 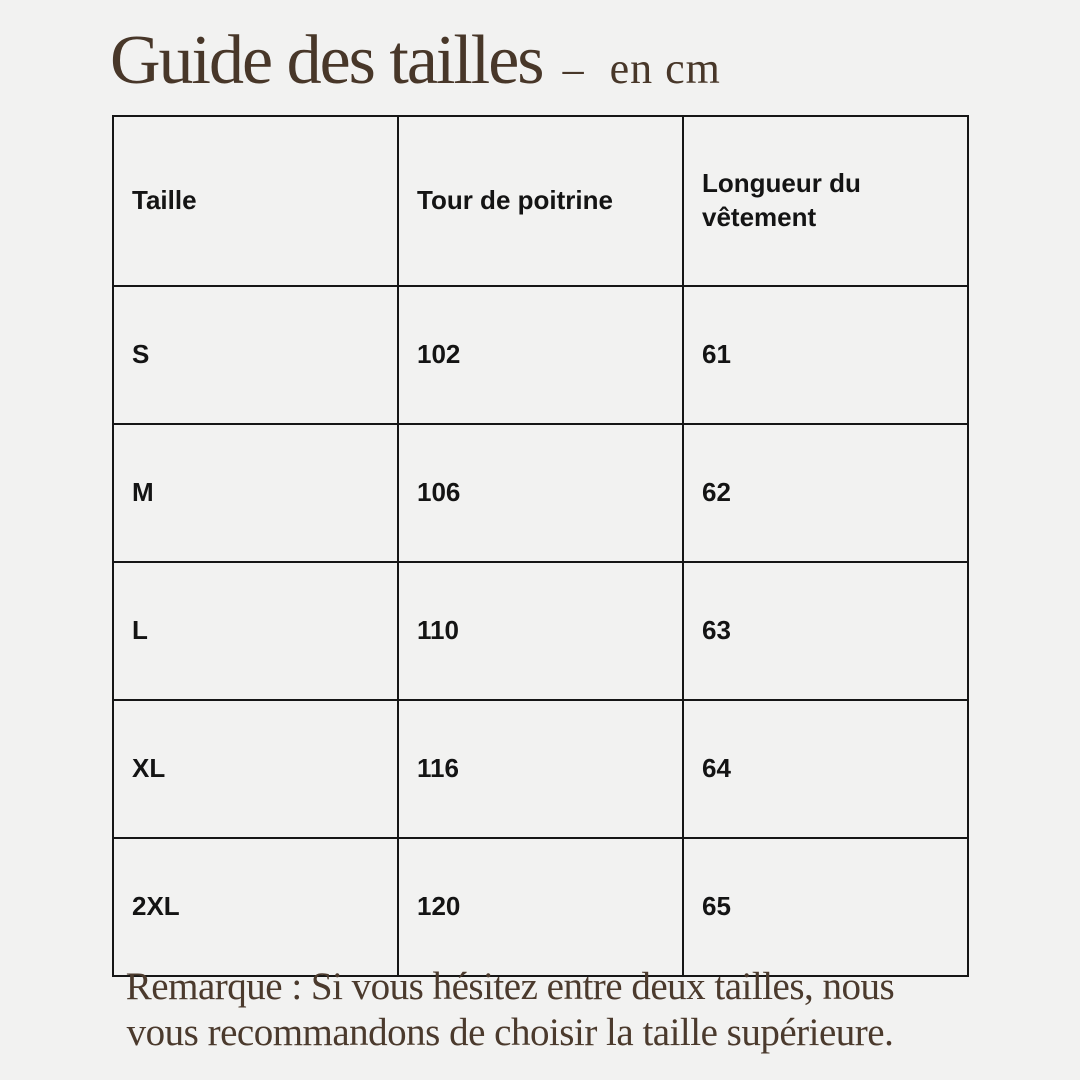 I want to click on column-header-tour-de-poitrine: Tour de poitrine, so click(x=540, y=201).